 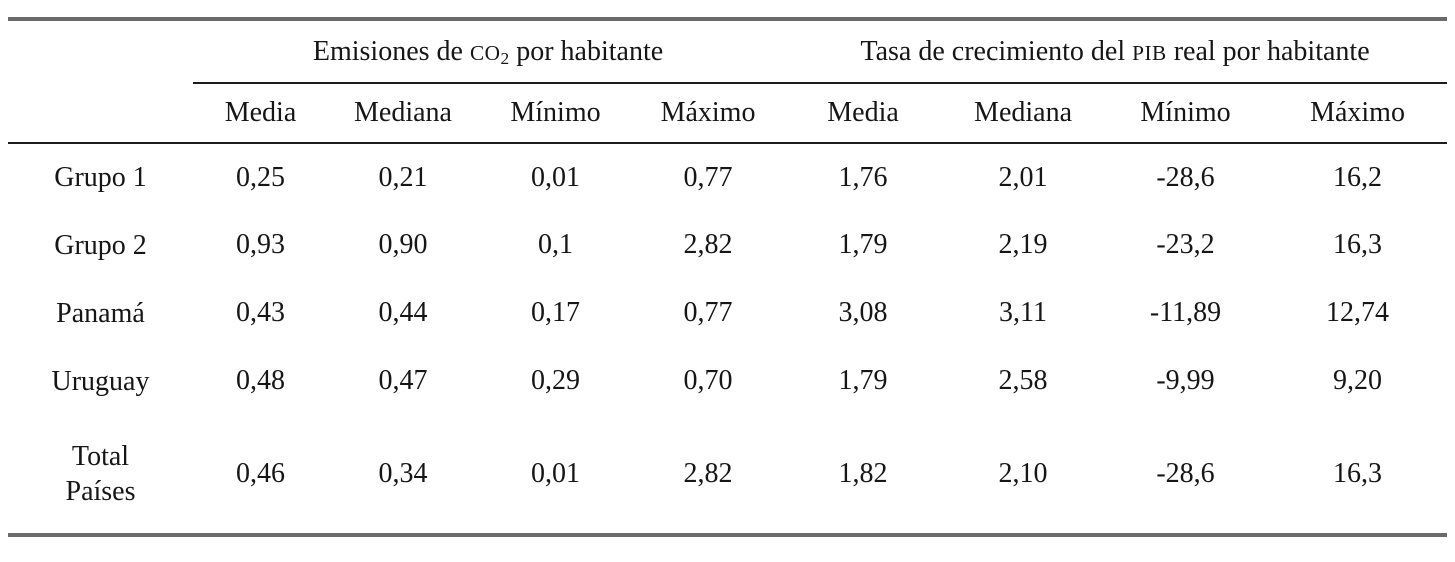 I want to click on group1-prefix: Emisiones de, so click(x=391, y=51).